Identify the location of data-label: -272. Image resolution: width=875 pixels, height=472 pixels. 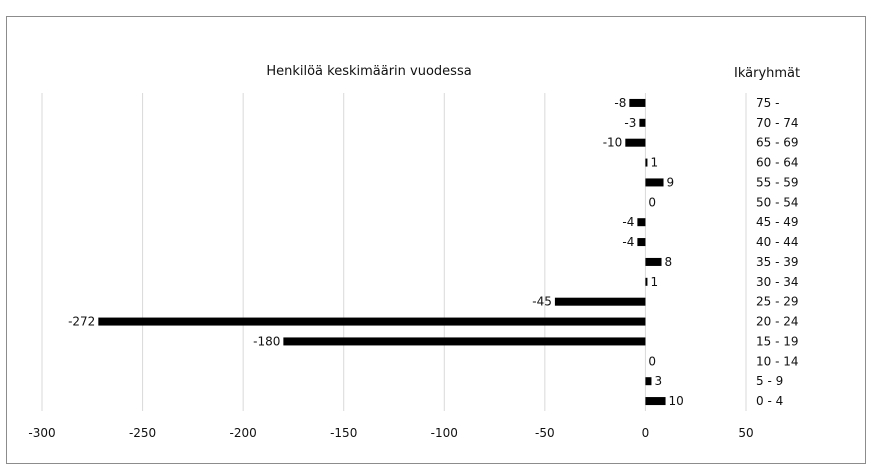
(81, 322).